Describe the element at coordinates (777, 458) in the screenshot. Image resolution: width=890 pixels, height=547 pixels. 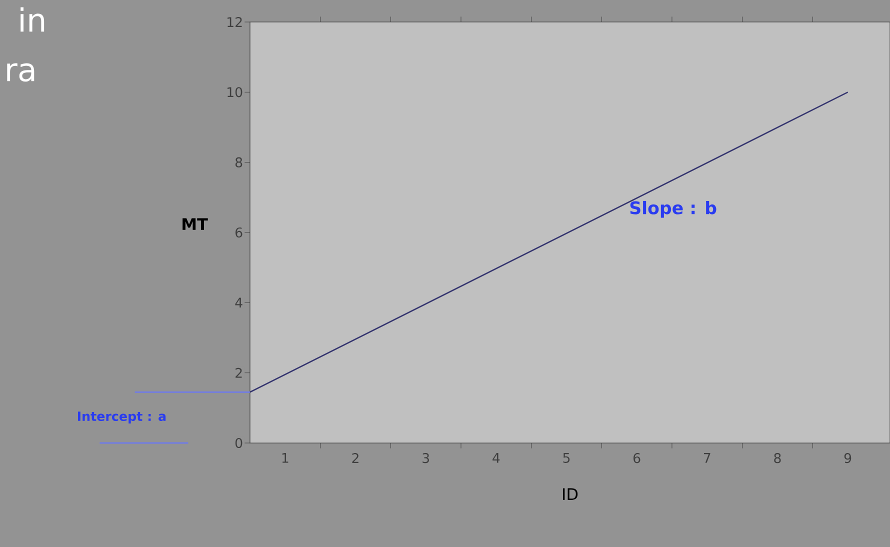
I see `x-tick-label: 8` at that location.